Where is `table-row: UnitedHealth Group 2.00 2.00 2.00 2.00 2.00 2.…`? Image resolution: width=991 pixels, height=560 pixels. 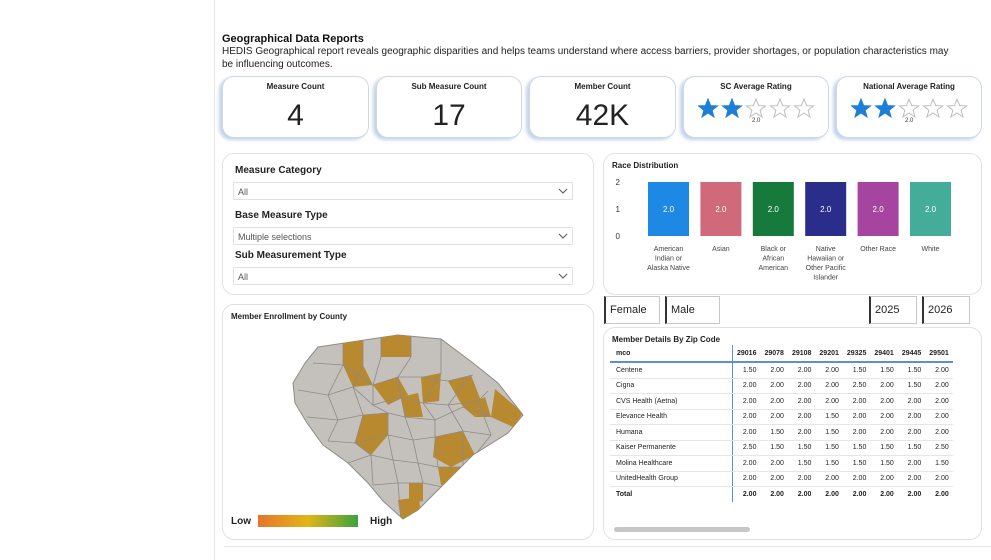
table-row: UnitedHealth Group 2.00 2.00 2.00 2.00 2.00 2.… is located at coordinates (781, 479).